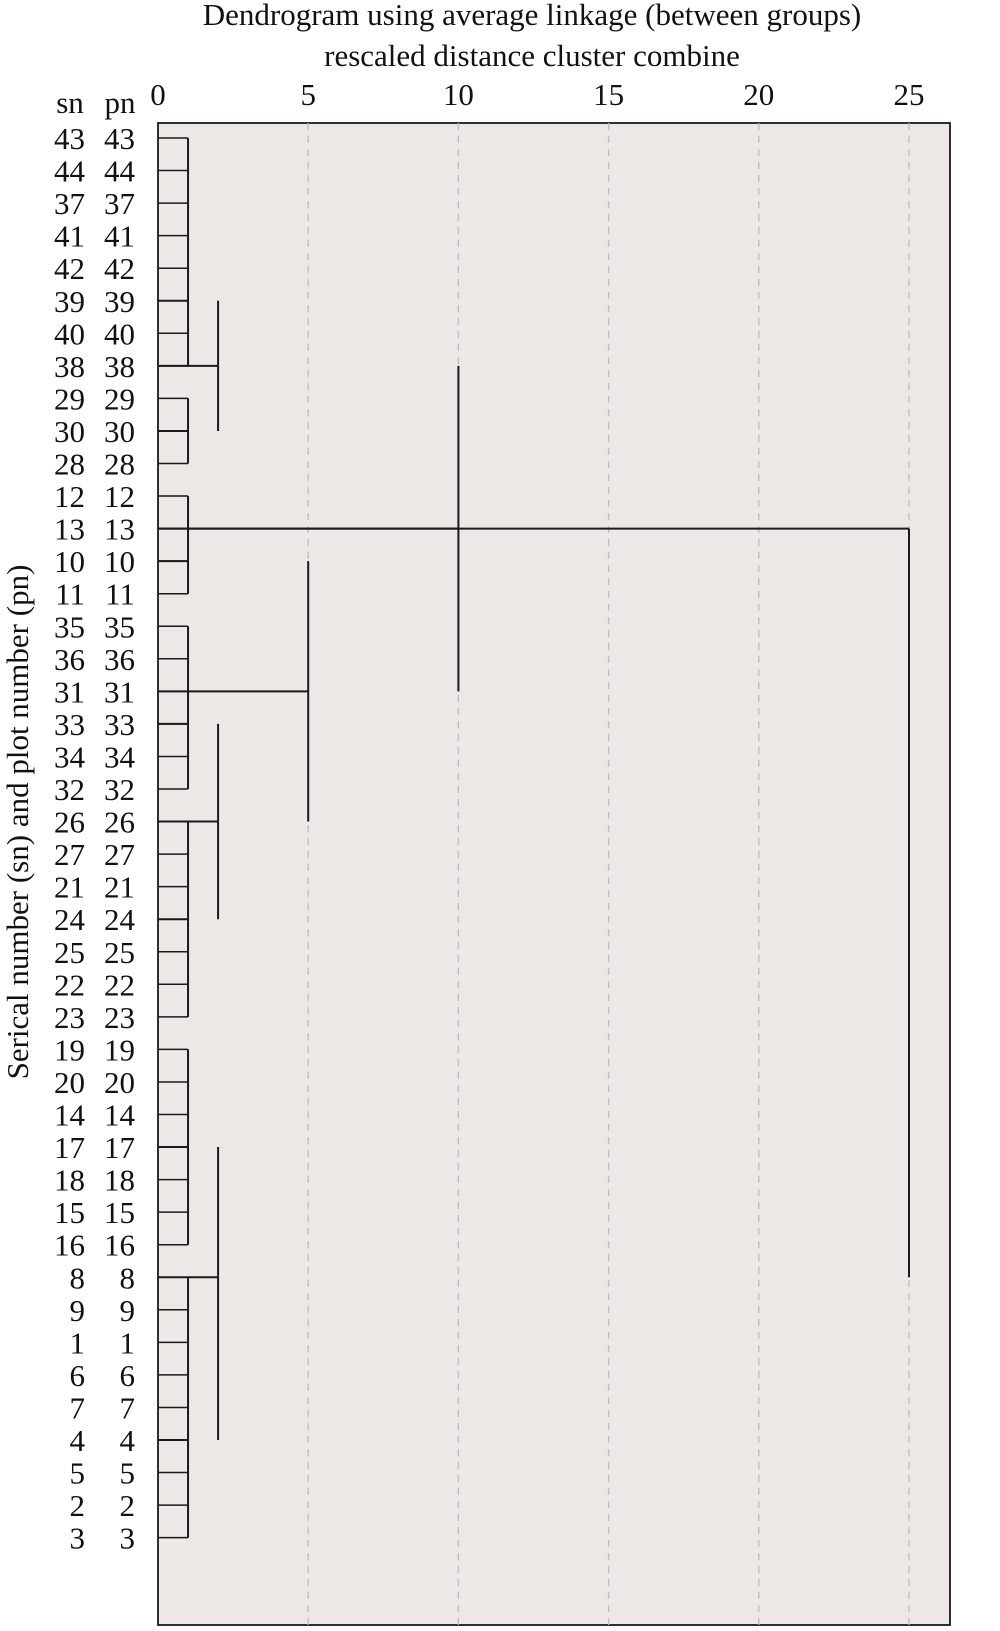  What do you see at coordinates (78, 1277) in the screenshot?
I see `leaf-label-sn: 8` at bounding box center [78, 1277].